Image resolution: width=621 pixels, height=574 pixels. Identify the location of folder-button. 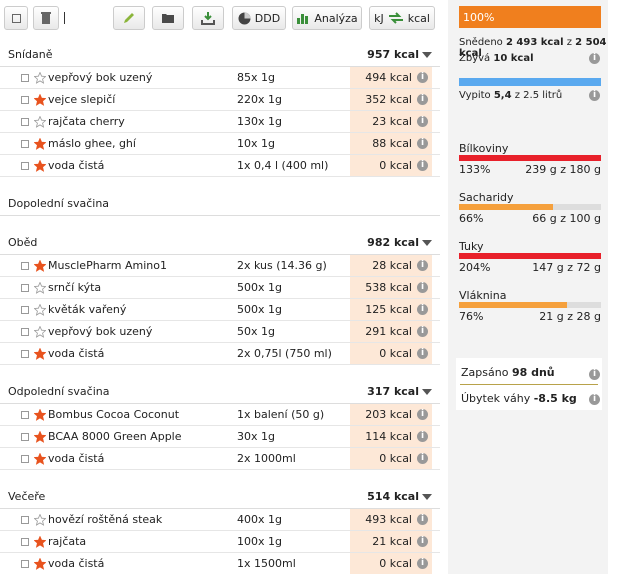
(168, 18).